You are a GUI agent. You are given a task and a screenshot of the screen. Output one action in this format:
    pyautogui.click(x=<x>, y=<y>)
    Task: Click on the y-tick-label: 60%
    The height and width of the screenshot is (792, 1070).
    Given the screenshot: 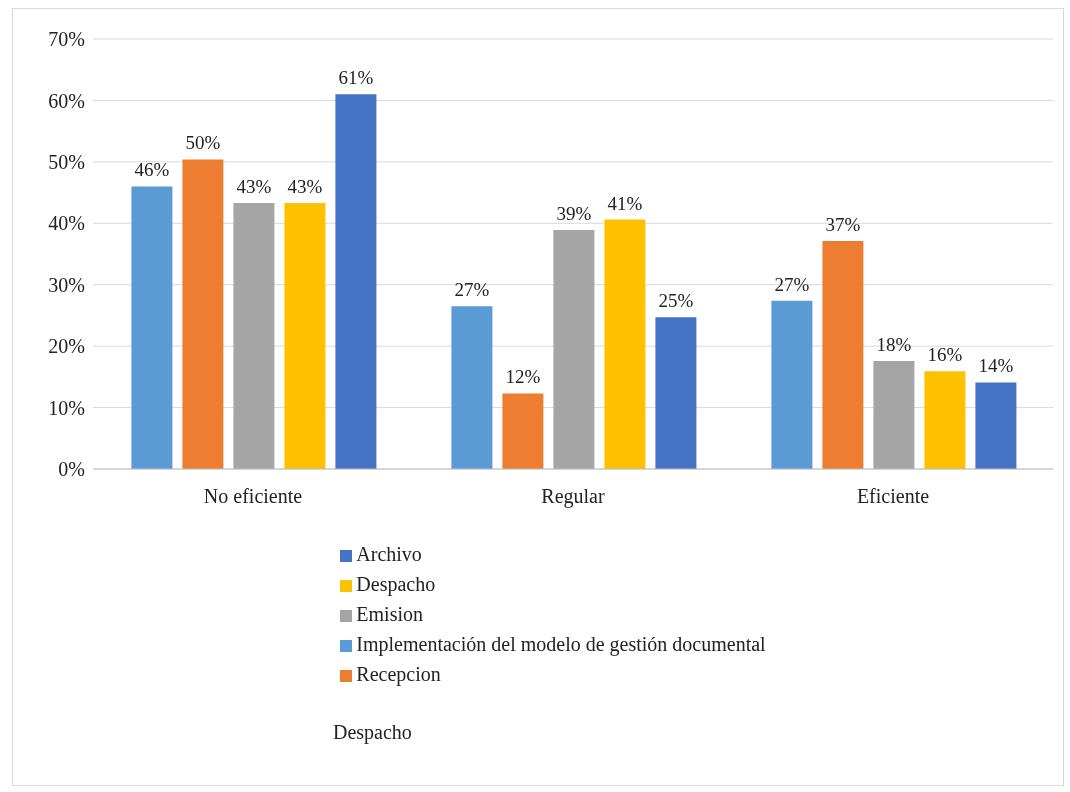 What is the action you would take?
    pyautogui.click(x=66, y=100)
    